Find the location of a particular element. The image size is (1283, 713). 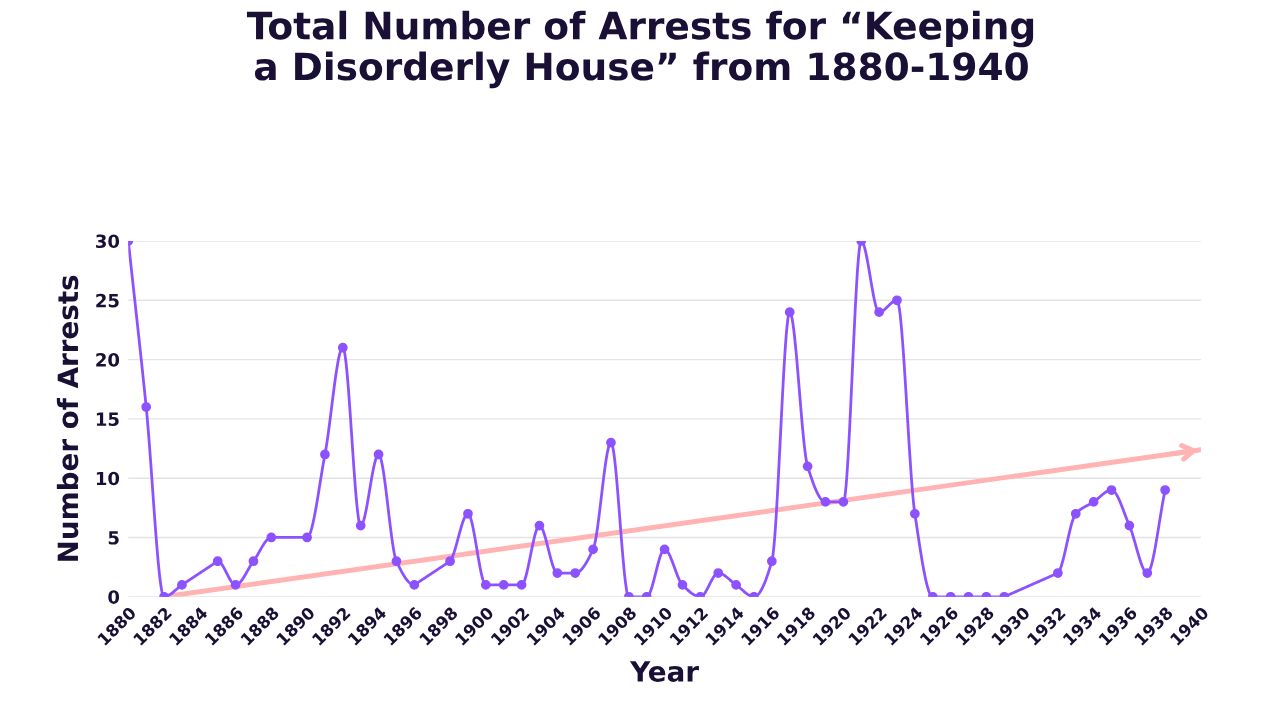

y-tick-label: 0 is located at coordinates (114, 597).